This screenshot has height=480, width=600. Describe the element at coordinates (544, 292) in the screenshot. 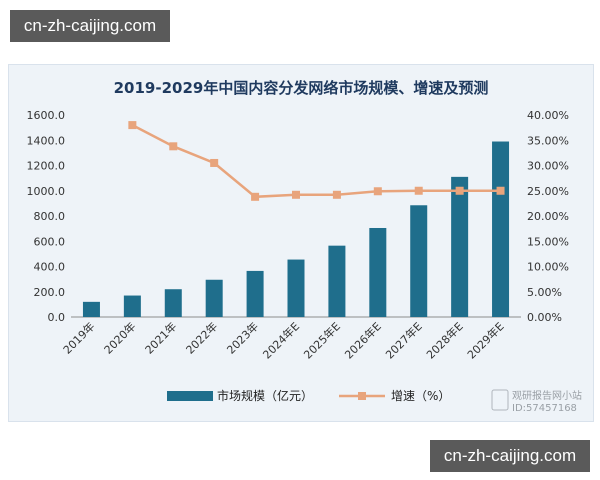

I see `y-right-tick-label: 5.00%` at that location.